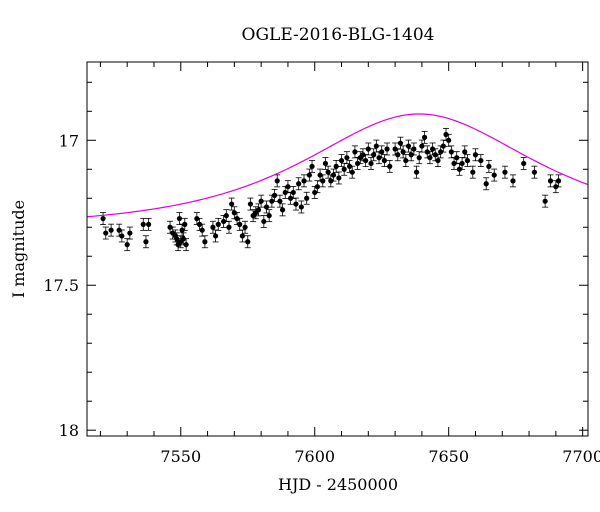 Image resolution: width=600 pixels, height=512 pixels. What do you see at coordinates (61, 285) in the screenshot?
I see `y-tick-label: 17.5` at bounding box center [61, 285].